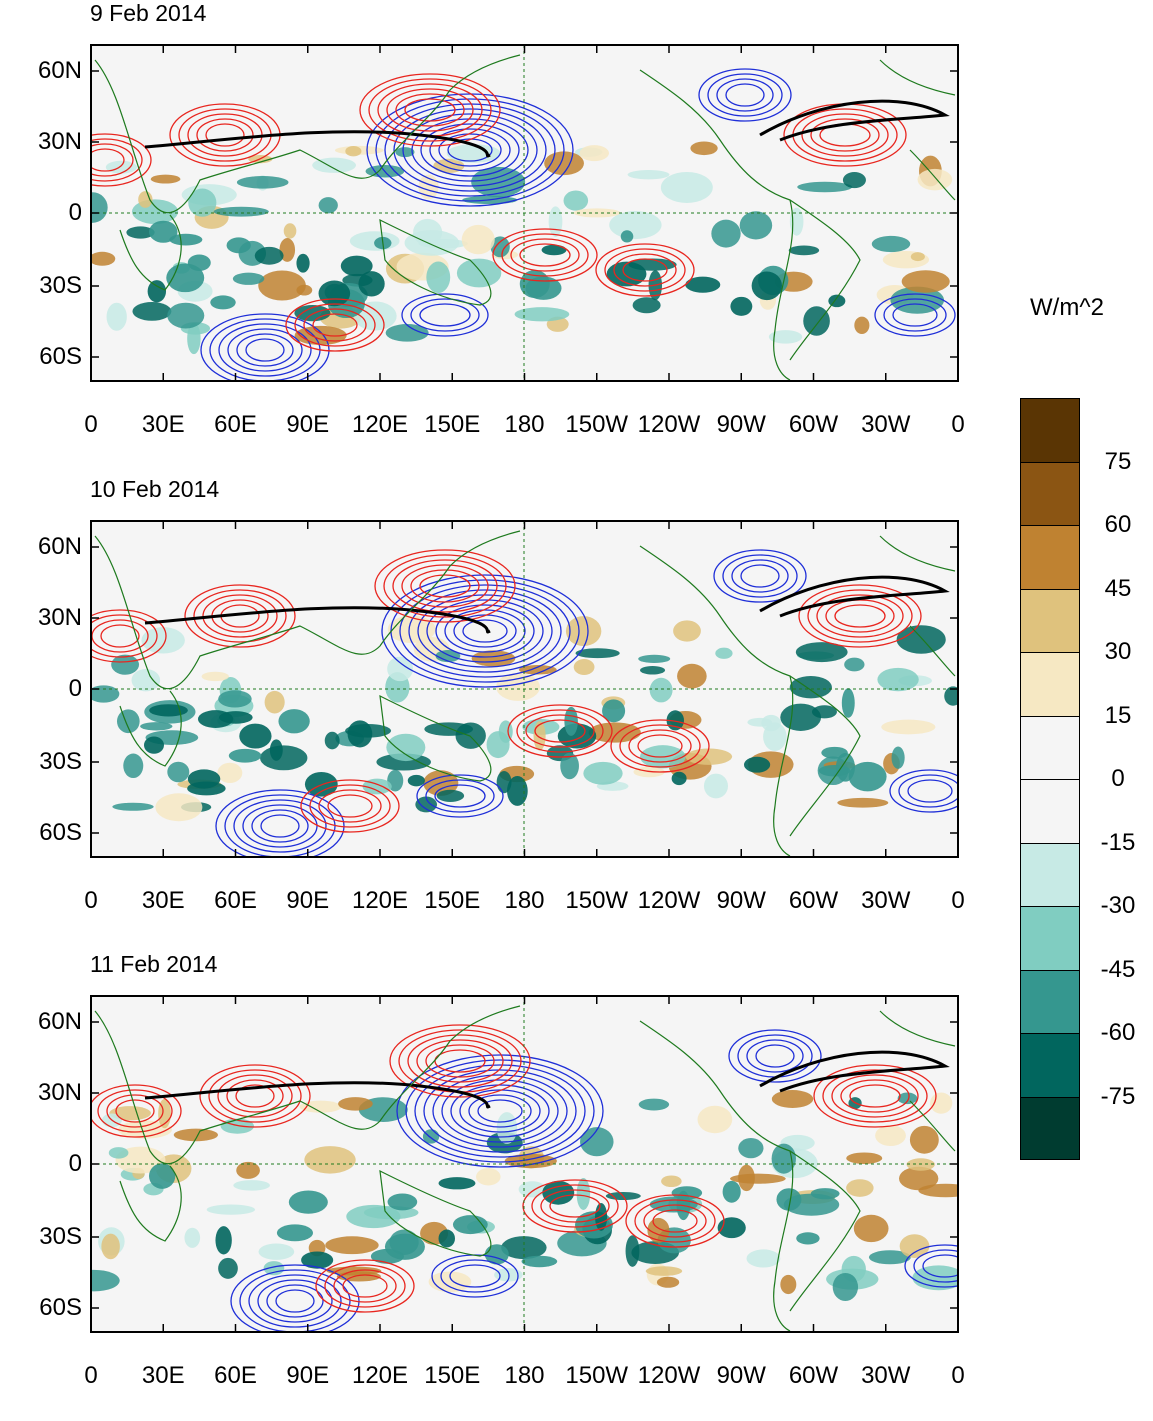  I want to click on lat-tick-label: 30N, so click(59, 141).